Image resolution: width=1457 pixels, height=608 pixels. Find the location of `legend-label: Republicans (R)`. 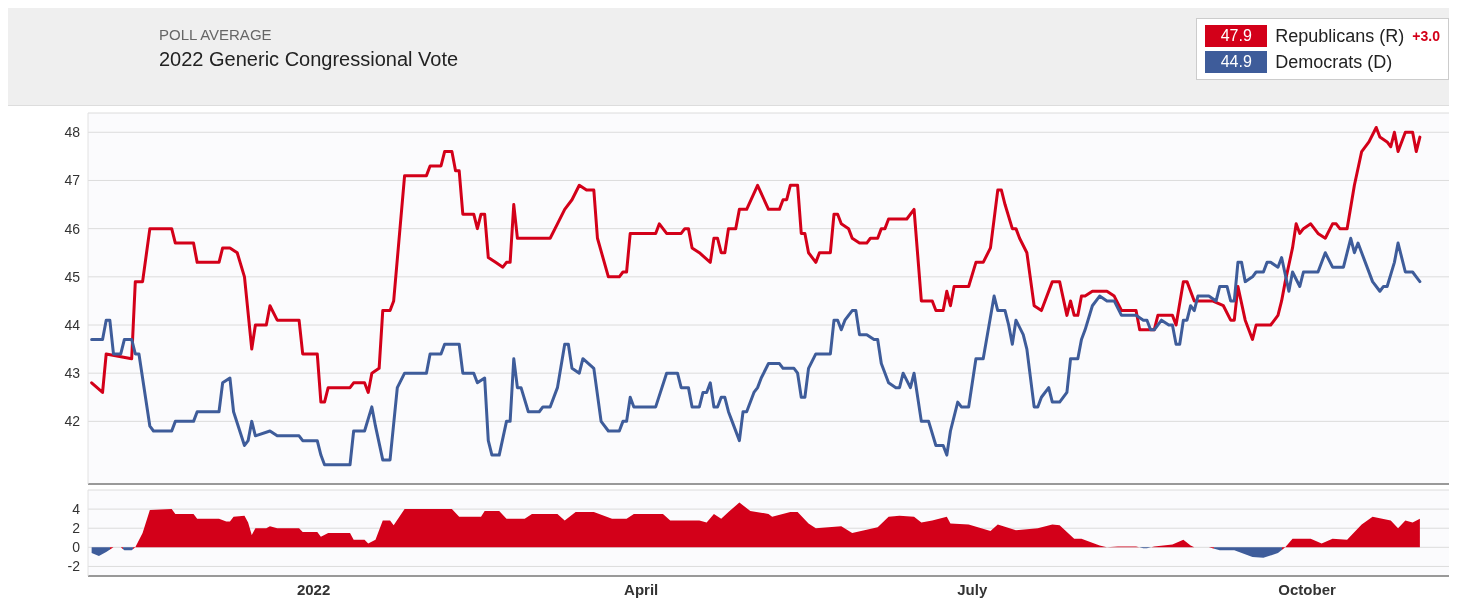

legend-label: Republicans (R) is located at coordinates (1340, 36).